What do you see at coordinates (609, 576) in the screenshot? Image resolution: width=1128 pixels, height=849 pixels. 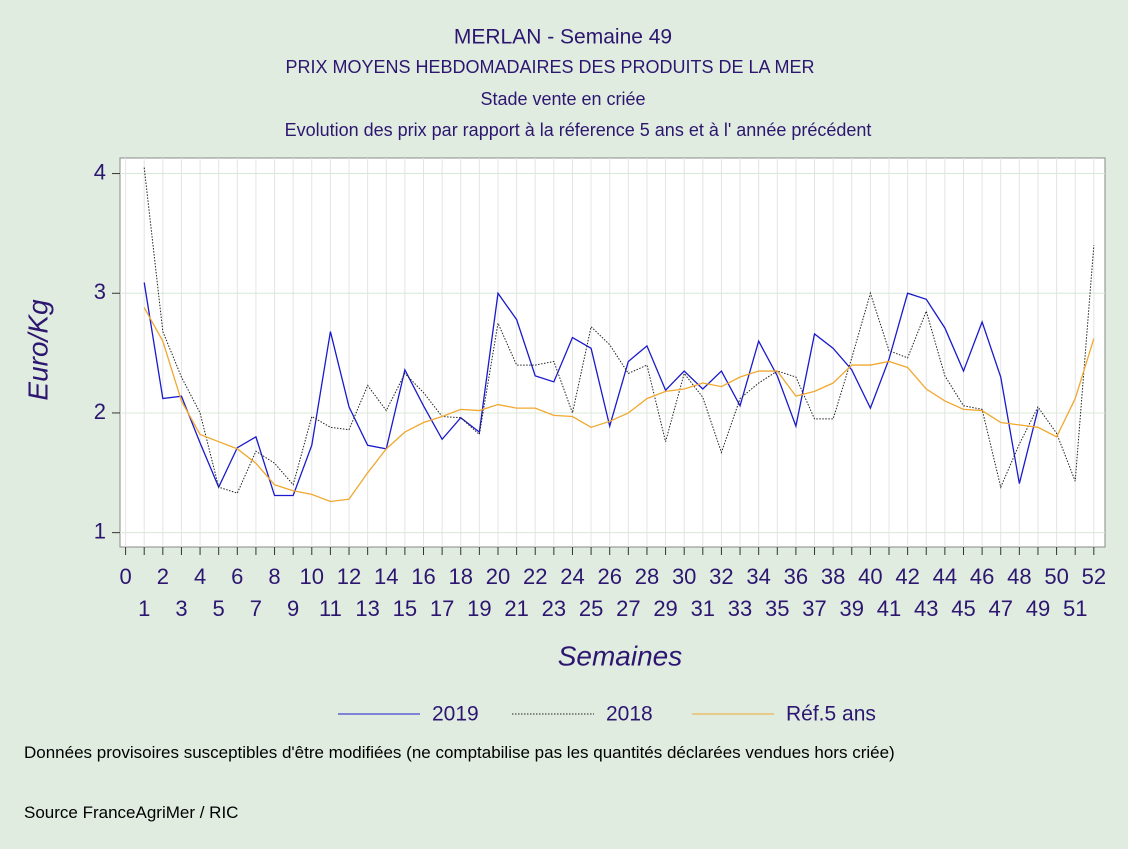 I see `x-tick-label: 26` at bounding box center [609, 576].